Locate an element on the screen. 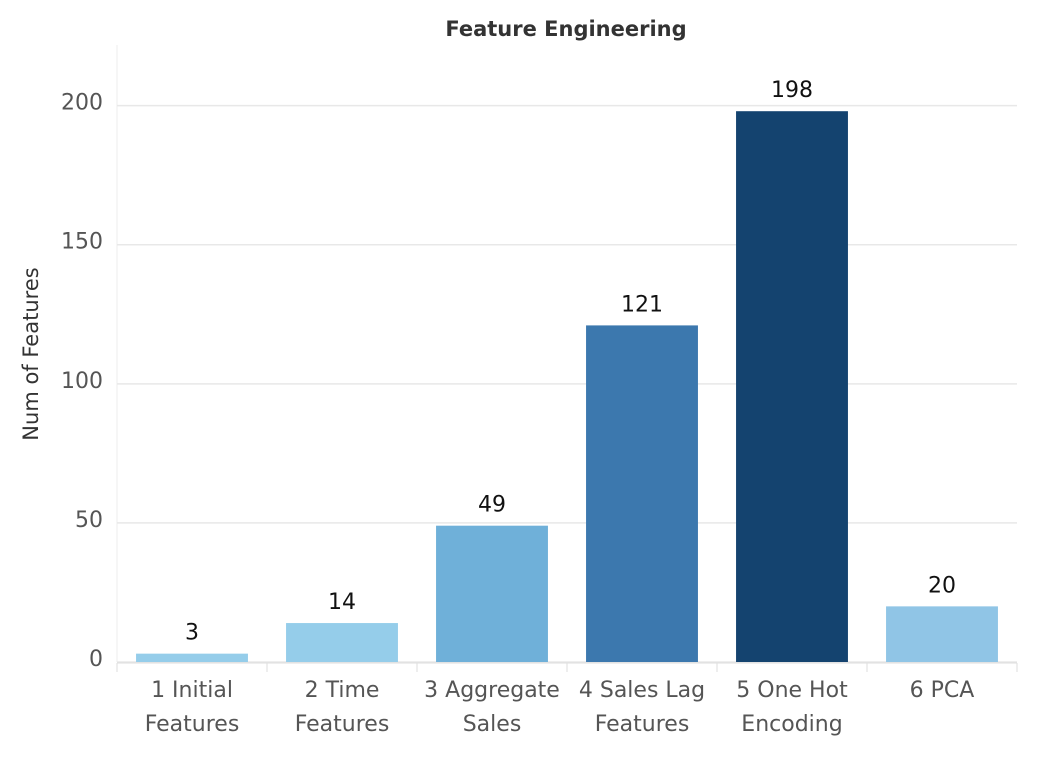  data-label: 14 is located at coordinates (342, 602).